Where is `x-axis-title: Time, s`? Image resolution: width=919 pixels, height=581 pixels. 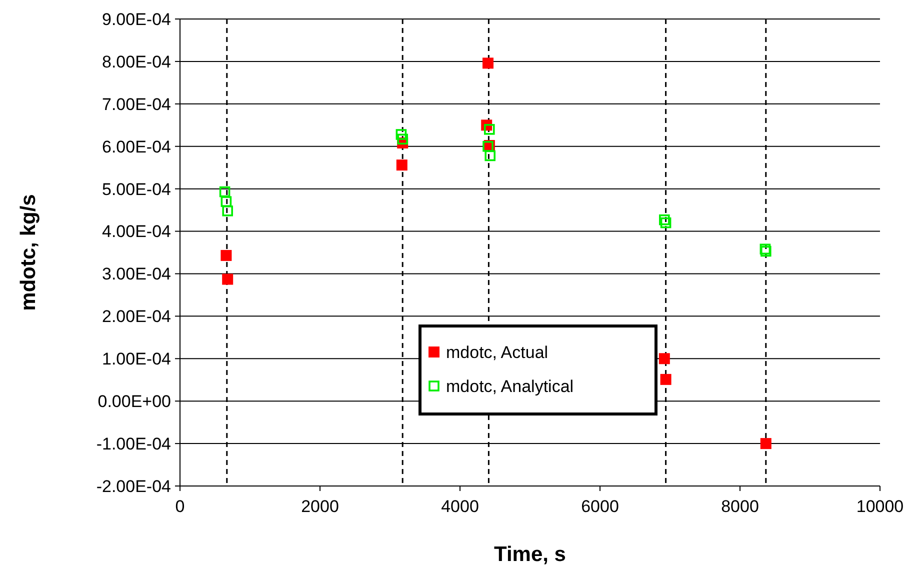 x-axis-title: Time, s is located at coordinates (530, 554).